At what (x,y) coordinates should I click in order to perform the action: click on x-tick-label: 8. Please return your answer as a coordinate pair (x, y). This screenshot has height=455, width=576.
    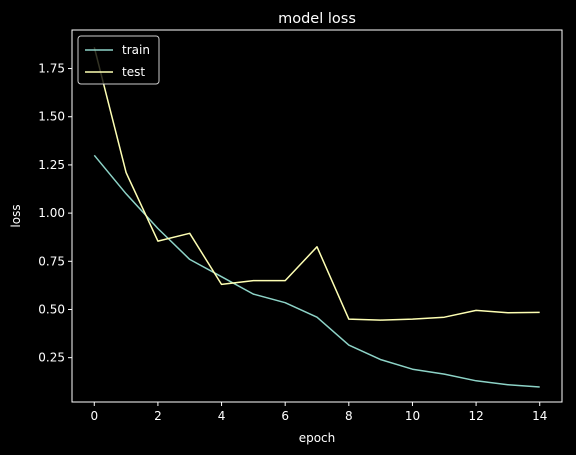
    Looking at the image, I should click on (349, 416).